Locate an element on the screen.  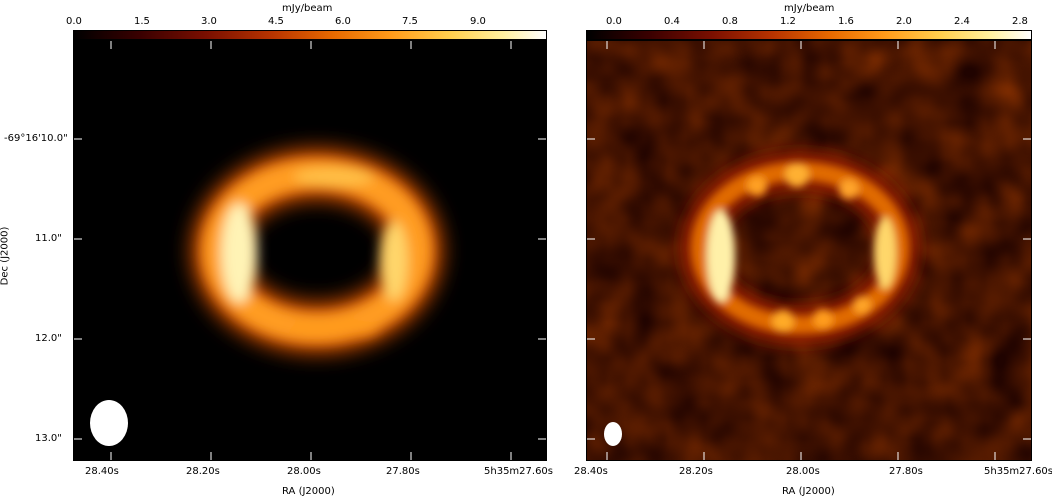
right-colorbar-label: mJy/beam is located at coordinates (809, 8).